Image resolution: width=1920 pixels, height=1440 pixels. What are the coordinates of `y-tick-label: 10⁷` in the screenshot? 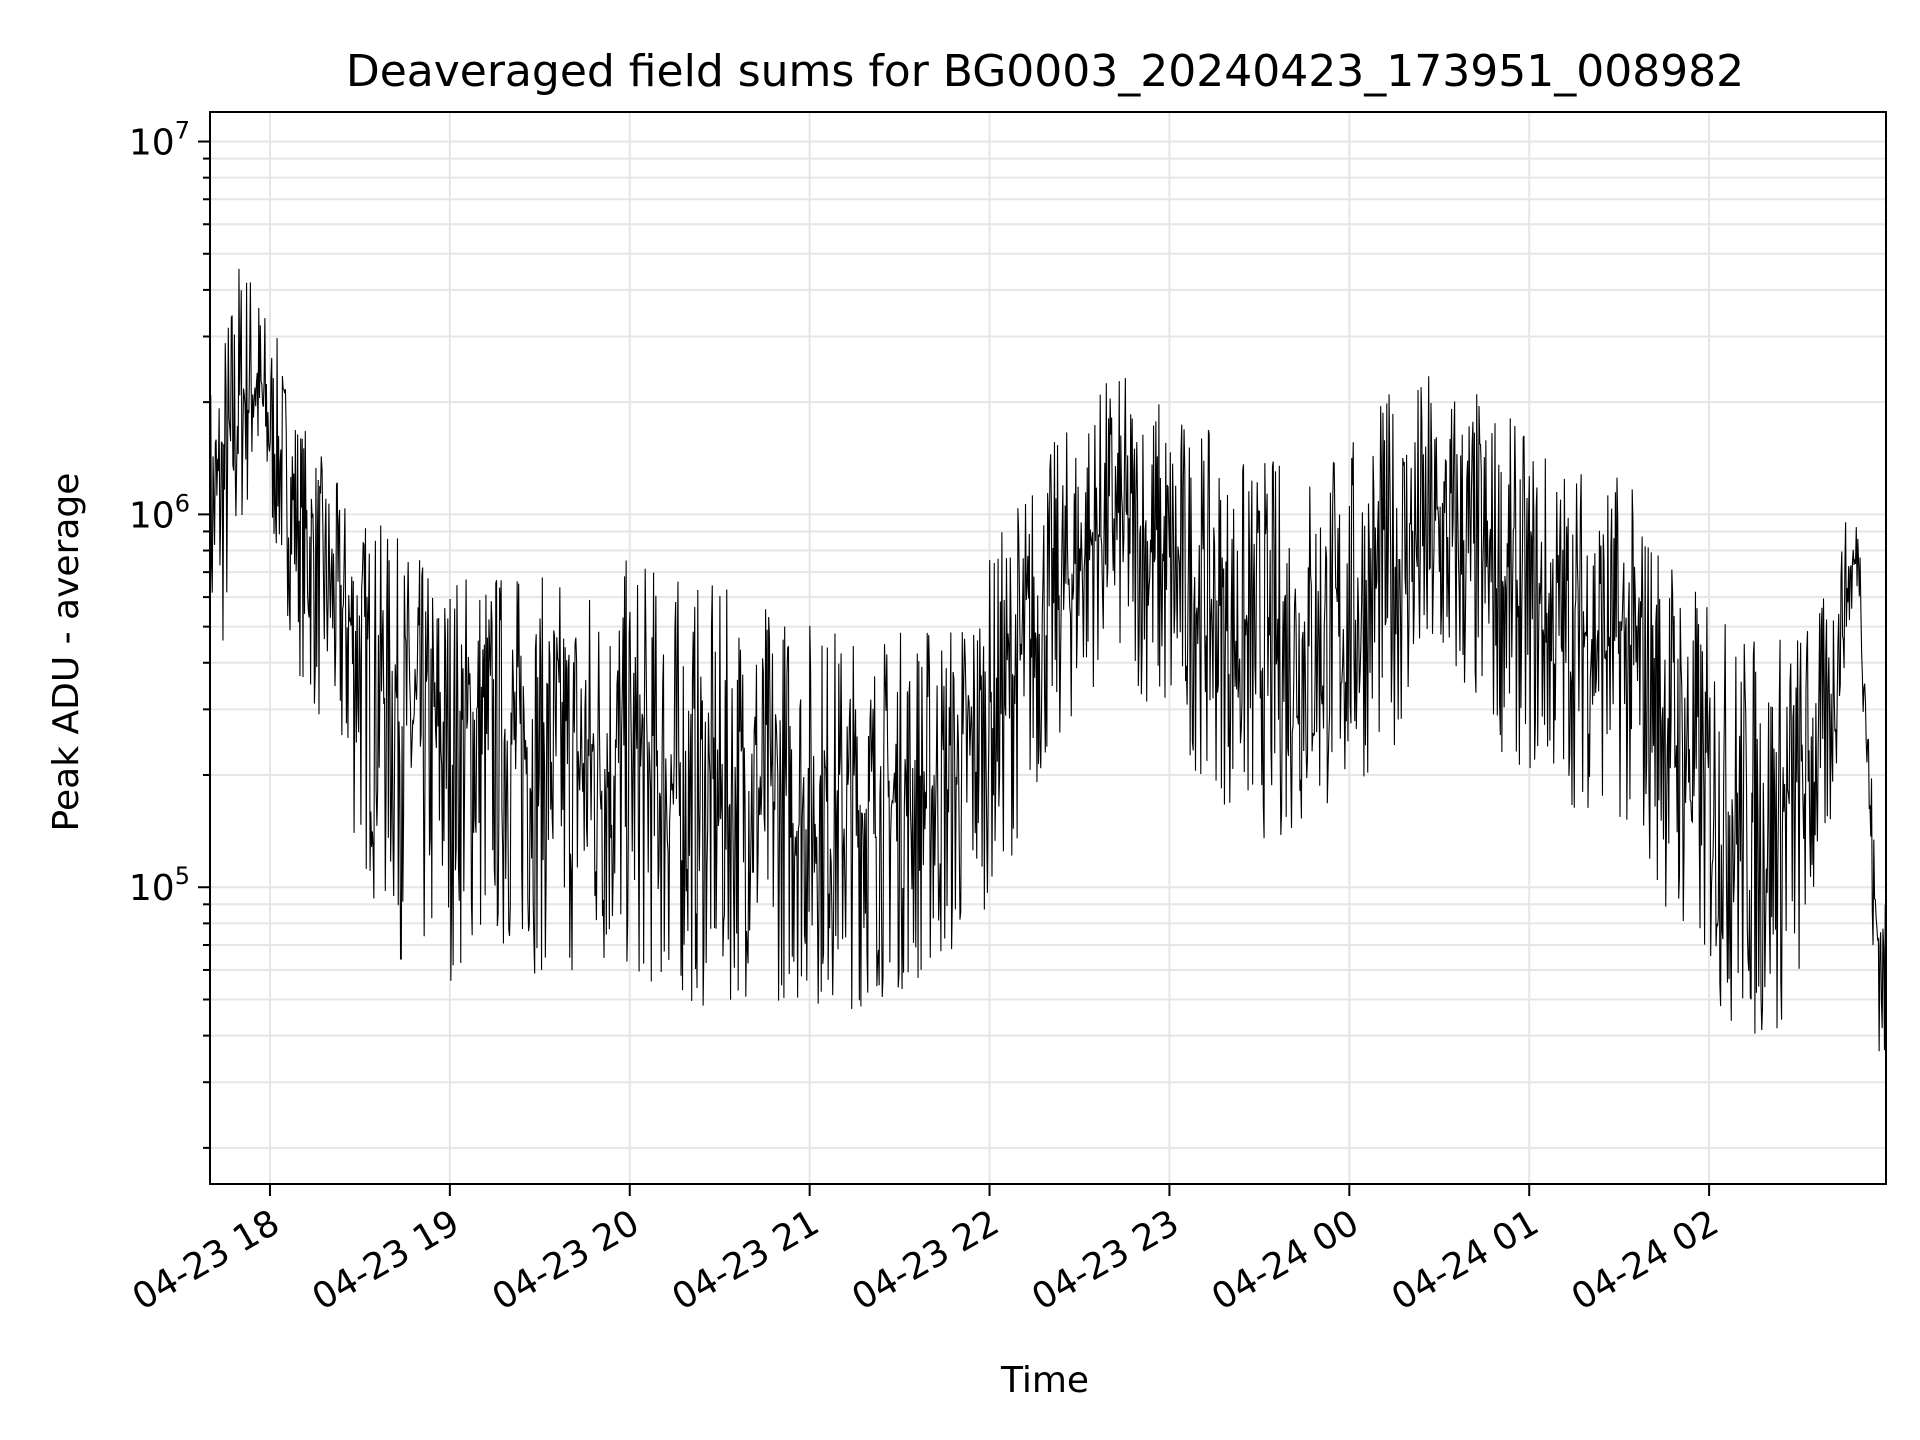 It's located at (159, 140).